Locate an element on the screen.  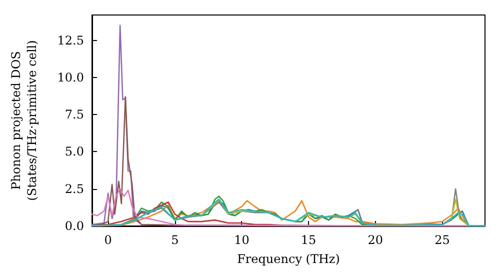
x-tick-label: 10 is located at coordinates (242, 240).